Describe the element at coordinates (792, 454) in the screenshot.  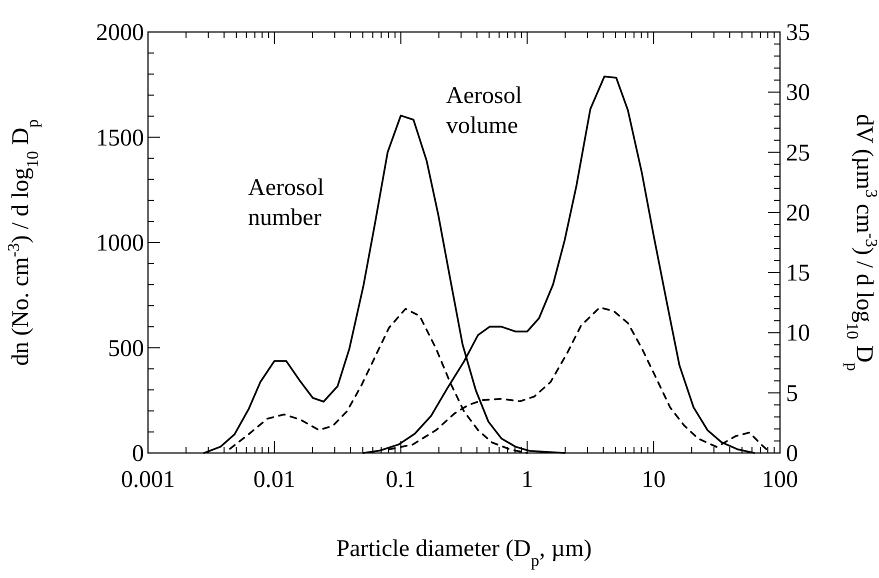
I see `y2-tick-label: 0` at that location.